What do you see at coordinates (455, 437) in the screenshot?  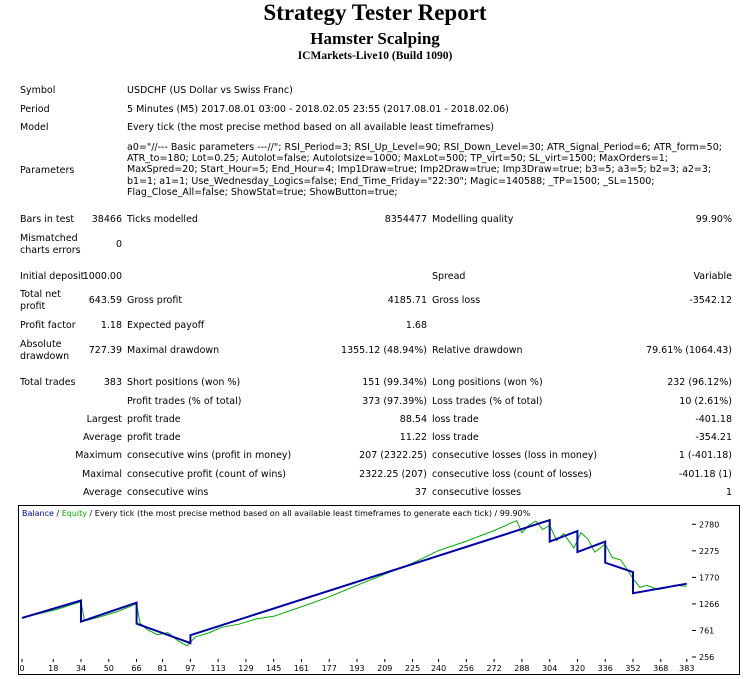 I see `average-loss-label: loss trade` at bounding box center [455, 437].